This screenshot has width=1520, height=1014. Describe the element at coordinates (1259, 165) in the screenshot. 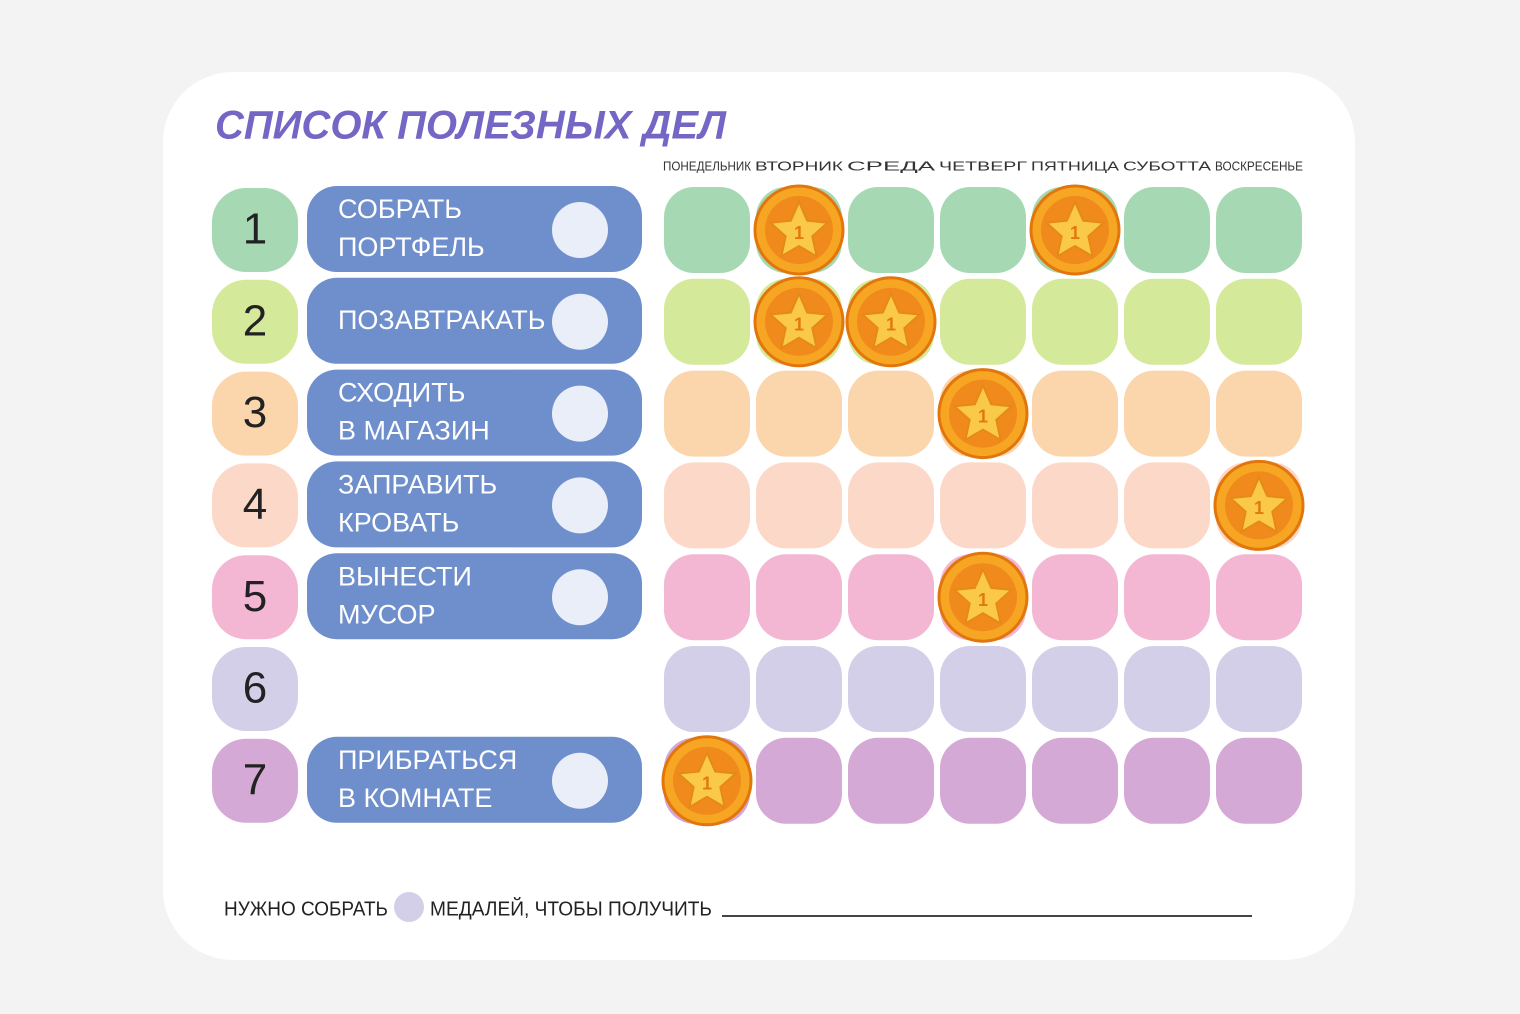

I see `day-header: ВОСКРЕСЕНЬЕ` at that location.